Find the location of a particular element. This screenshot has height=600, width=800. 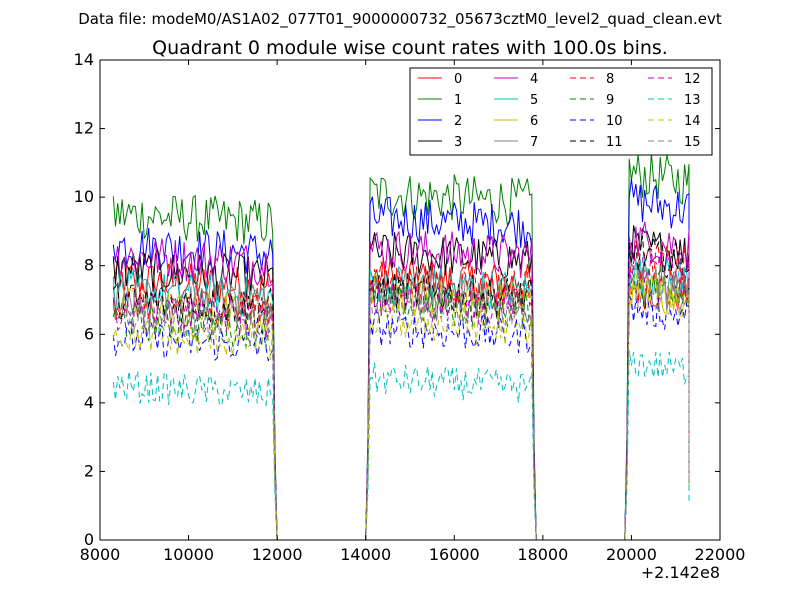

x-tick-label: 22000 is located at coordinates (720, 554).